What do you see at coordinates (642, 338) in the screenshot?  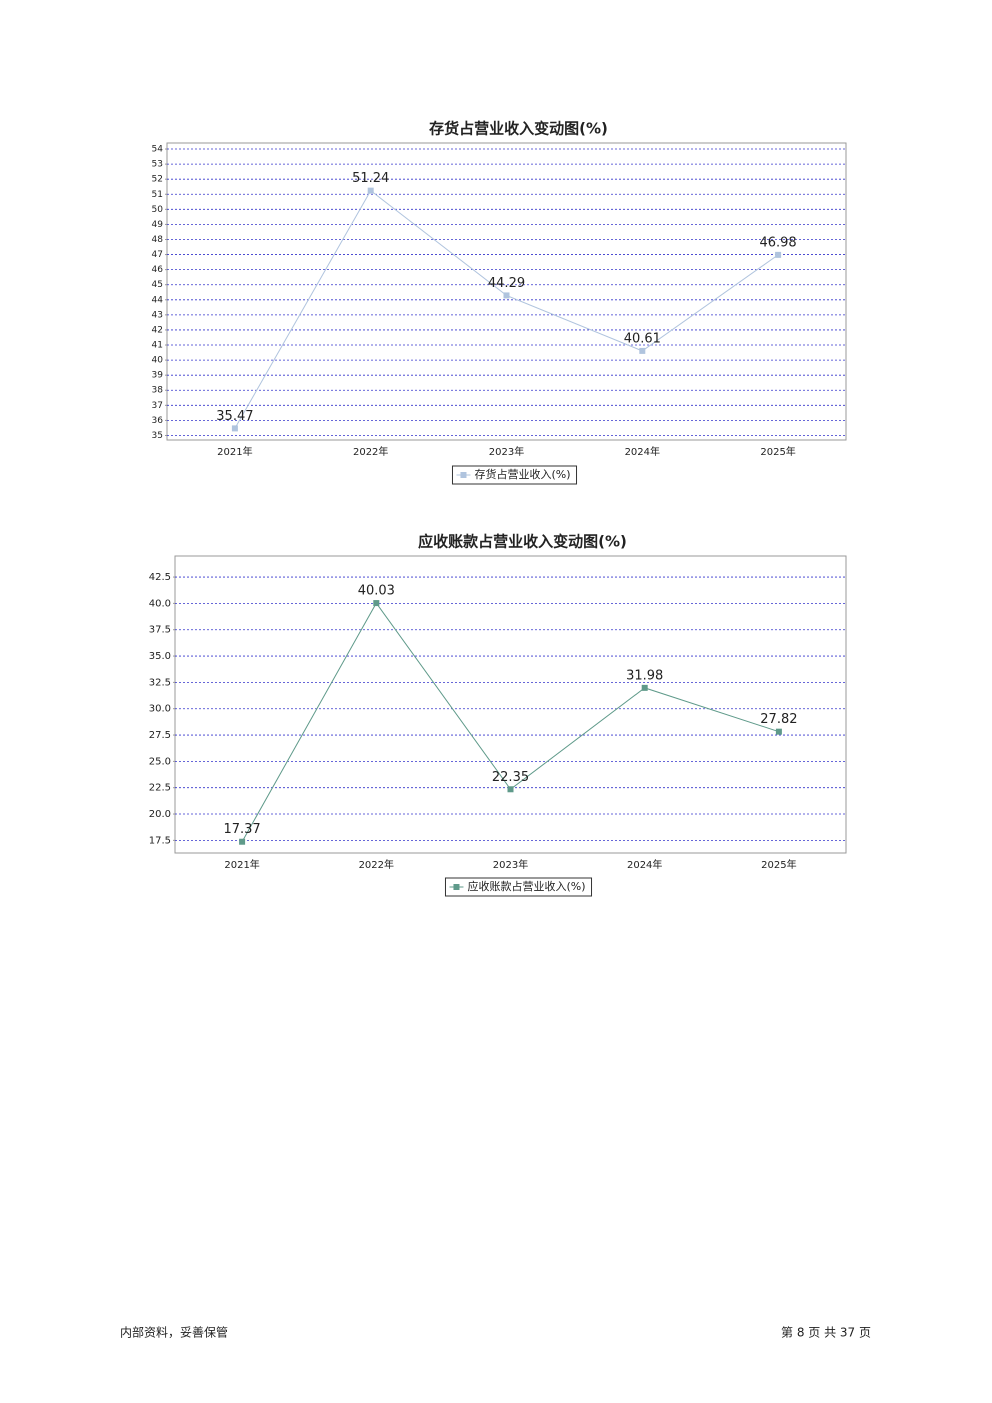 I see `data-label: 40.61` at bounding box center [642, 338].